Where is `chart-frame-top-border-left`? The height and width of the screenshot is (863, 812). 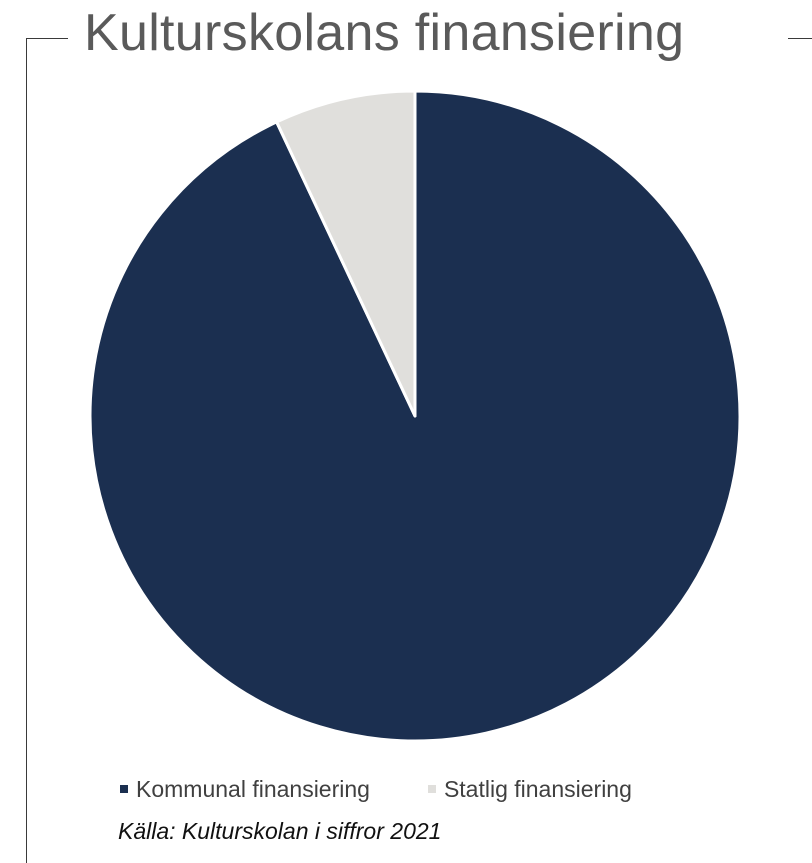 chart-frame-top-border-left is located at coordinates (47, 38).